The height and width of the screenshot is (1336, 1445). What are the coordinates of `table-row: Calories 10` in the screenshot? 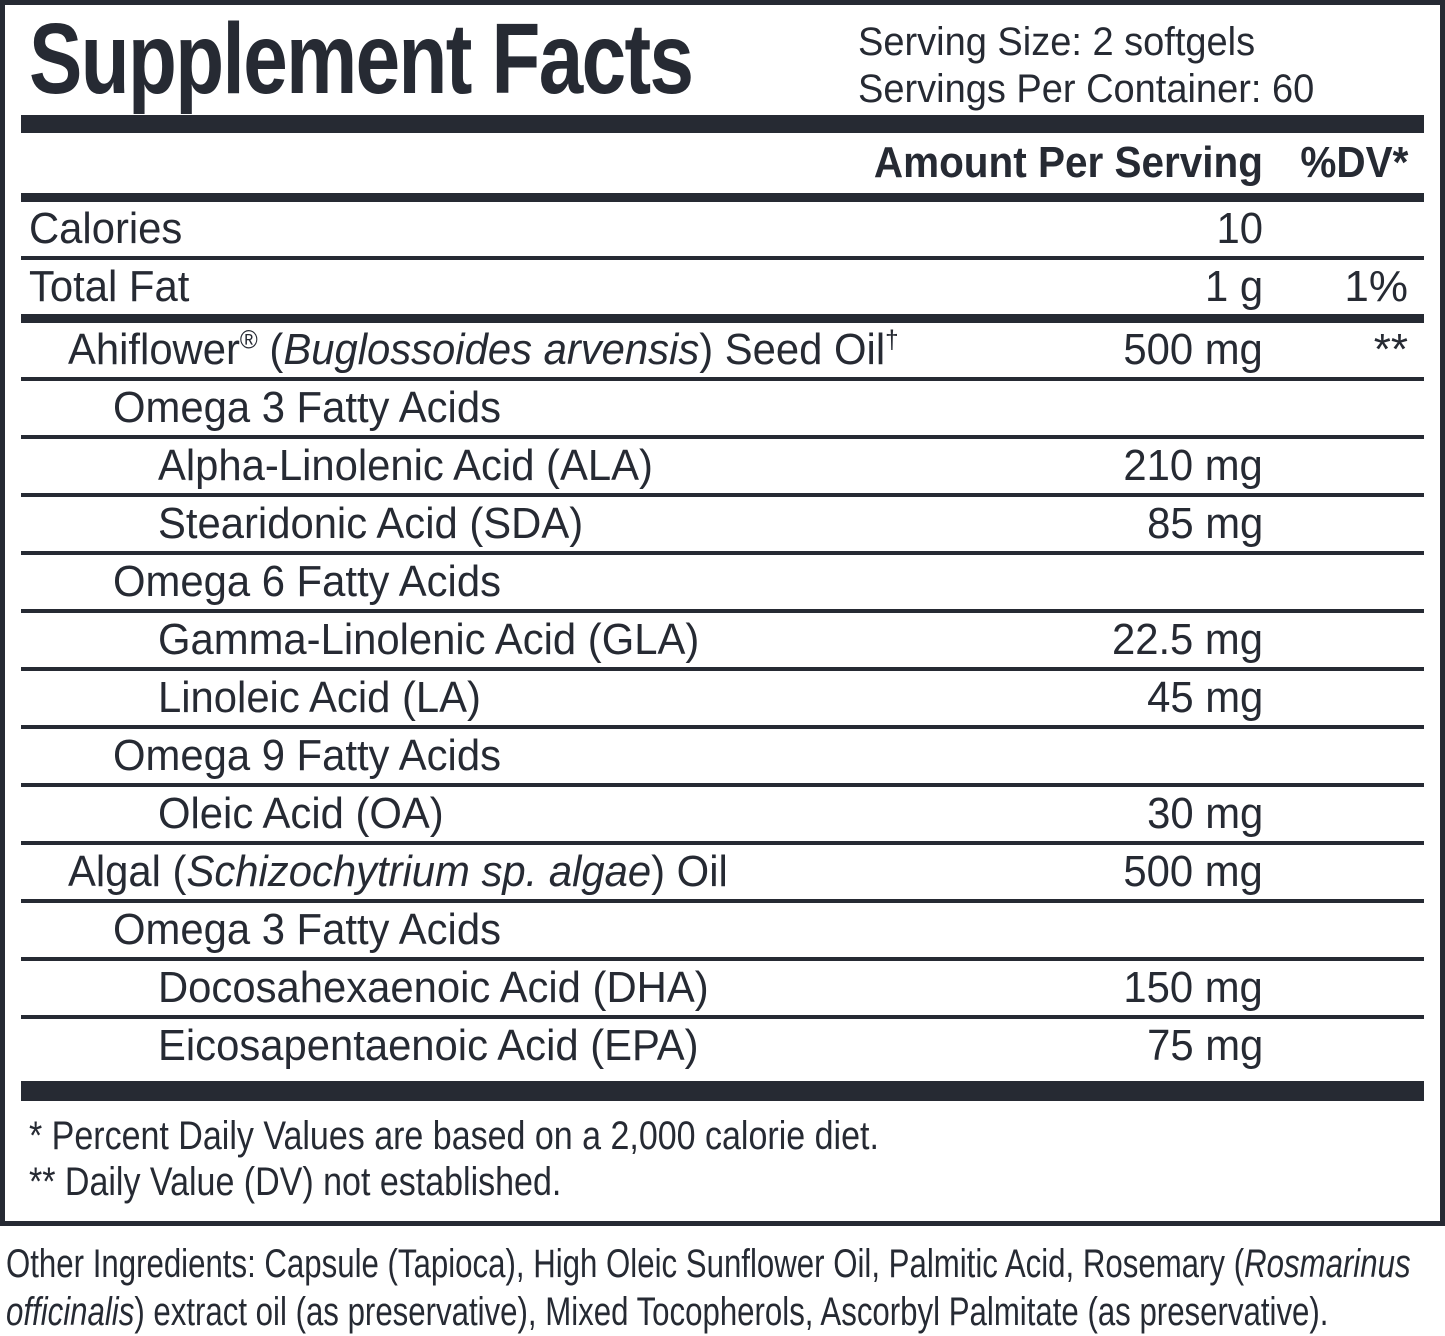 It's located at (722, 224).